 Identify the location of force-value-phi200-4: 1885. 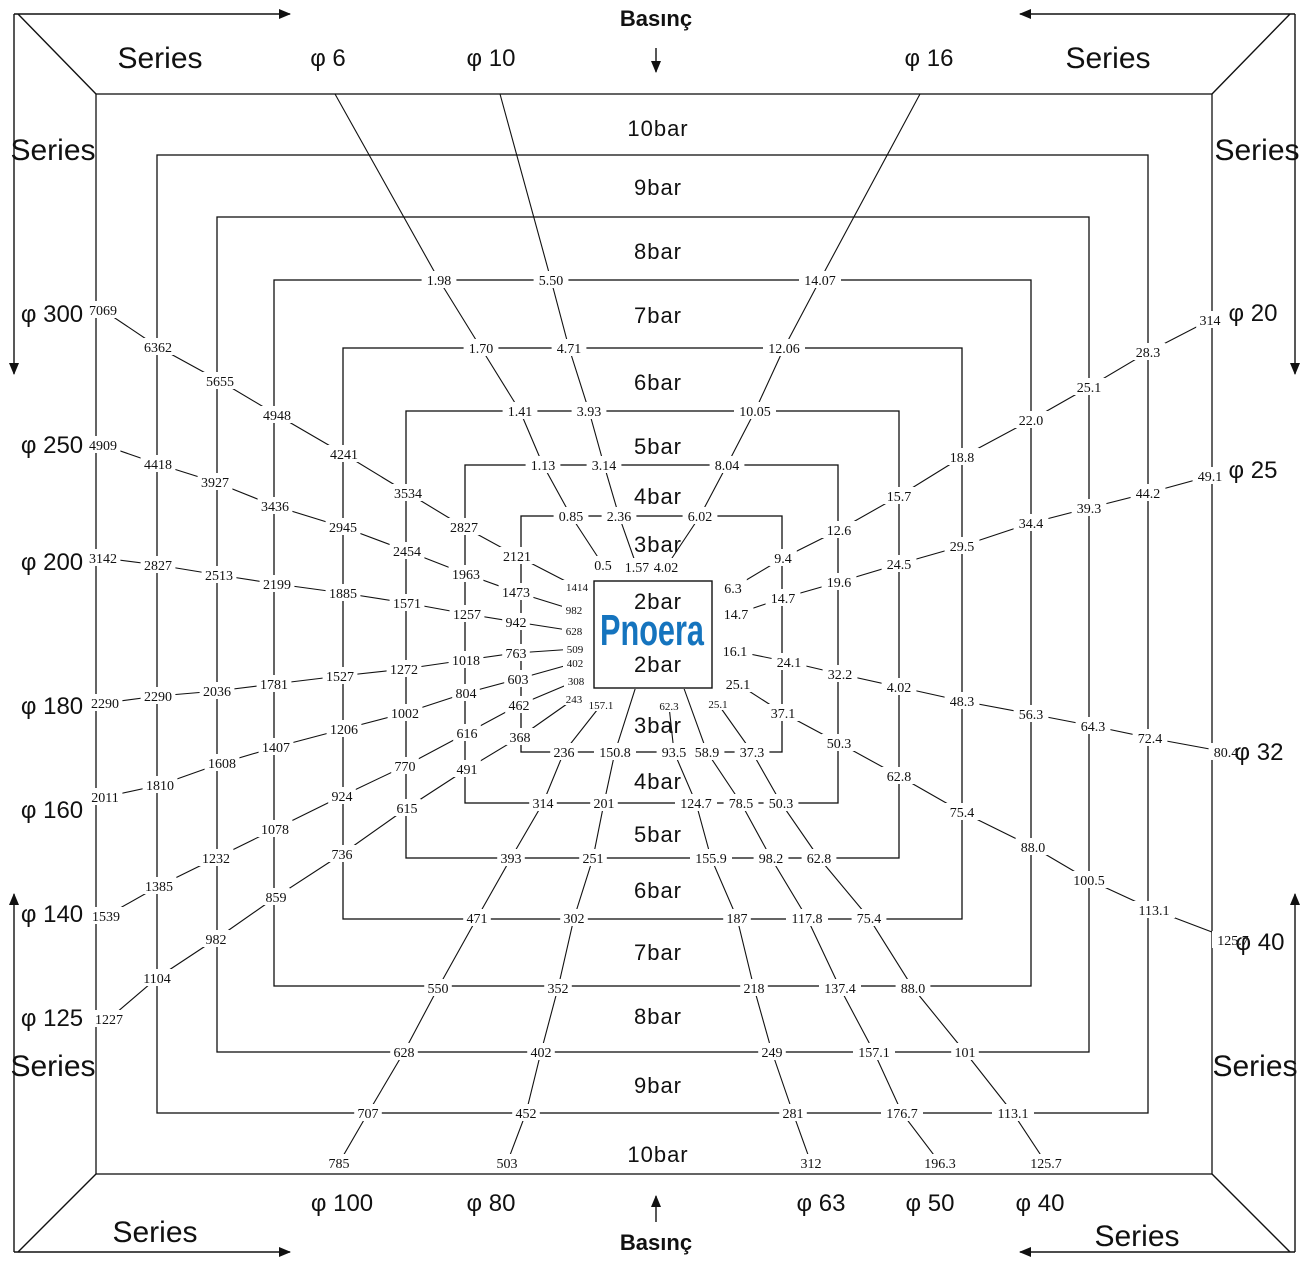
(343, 594).